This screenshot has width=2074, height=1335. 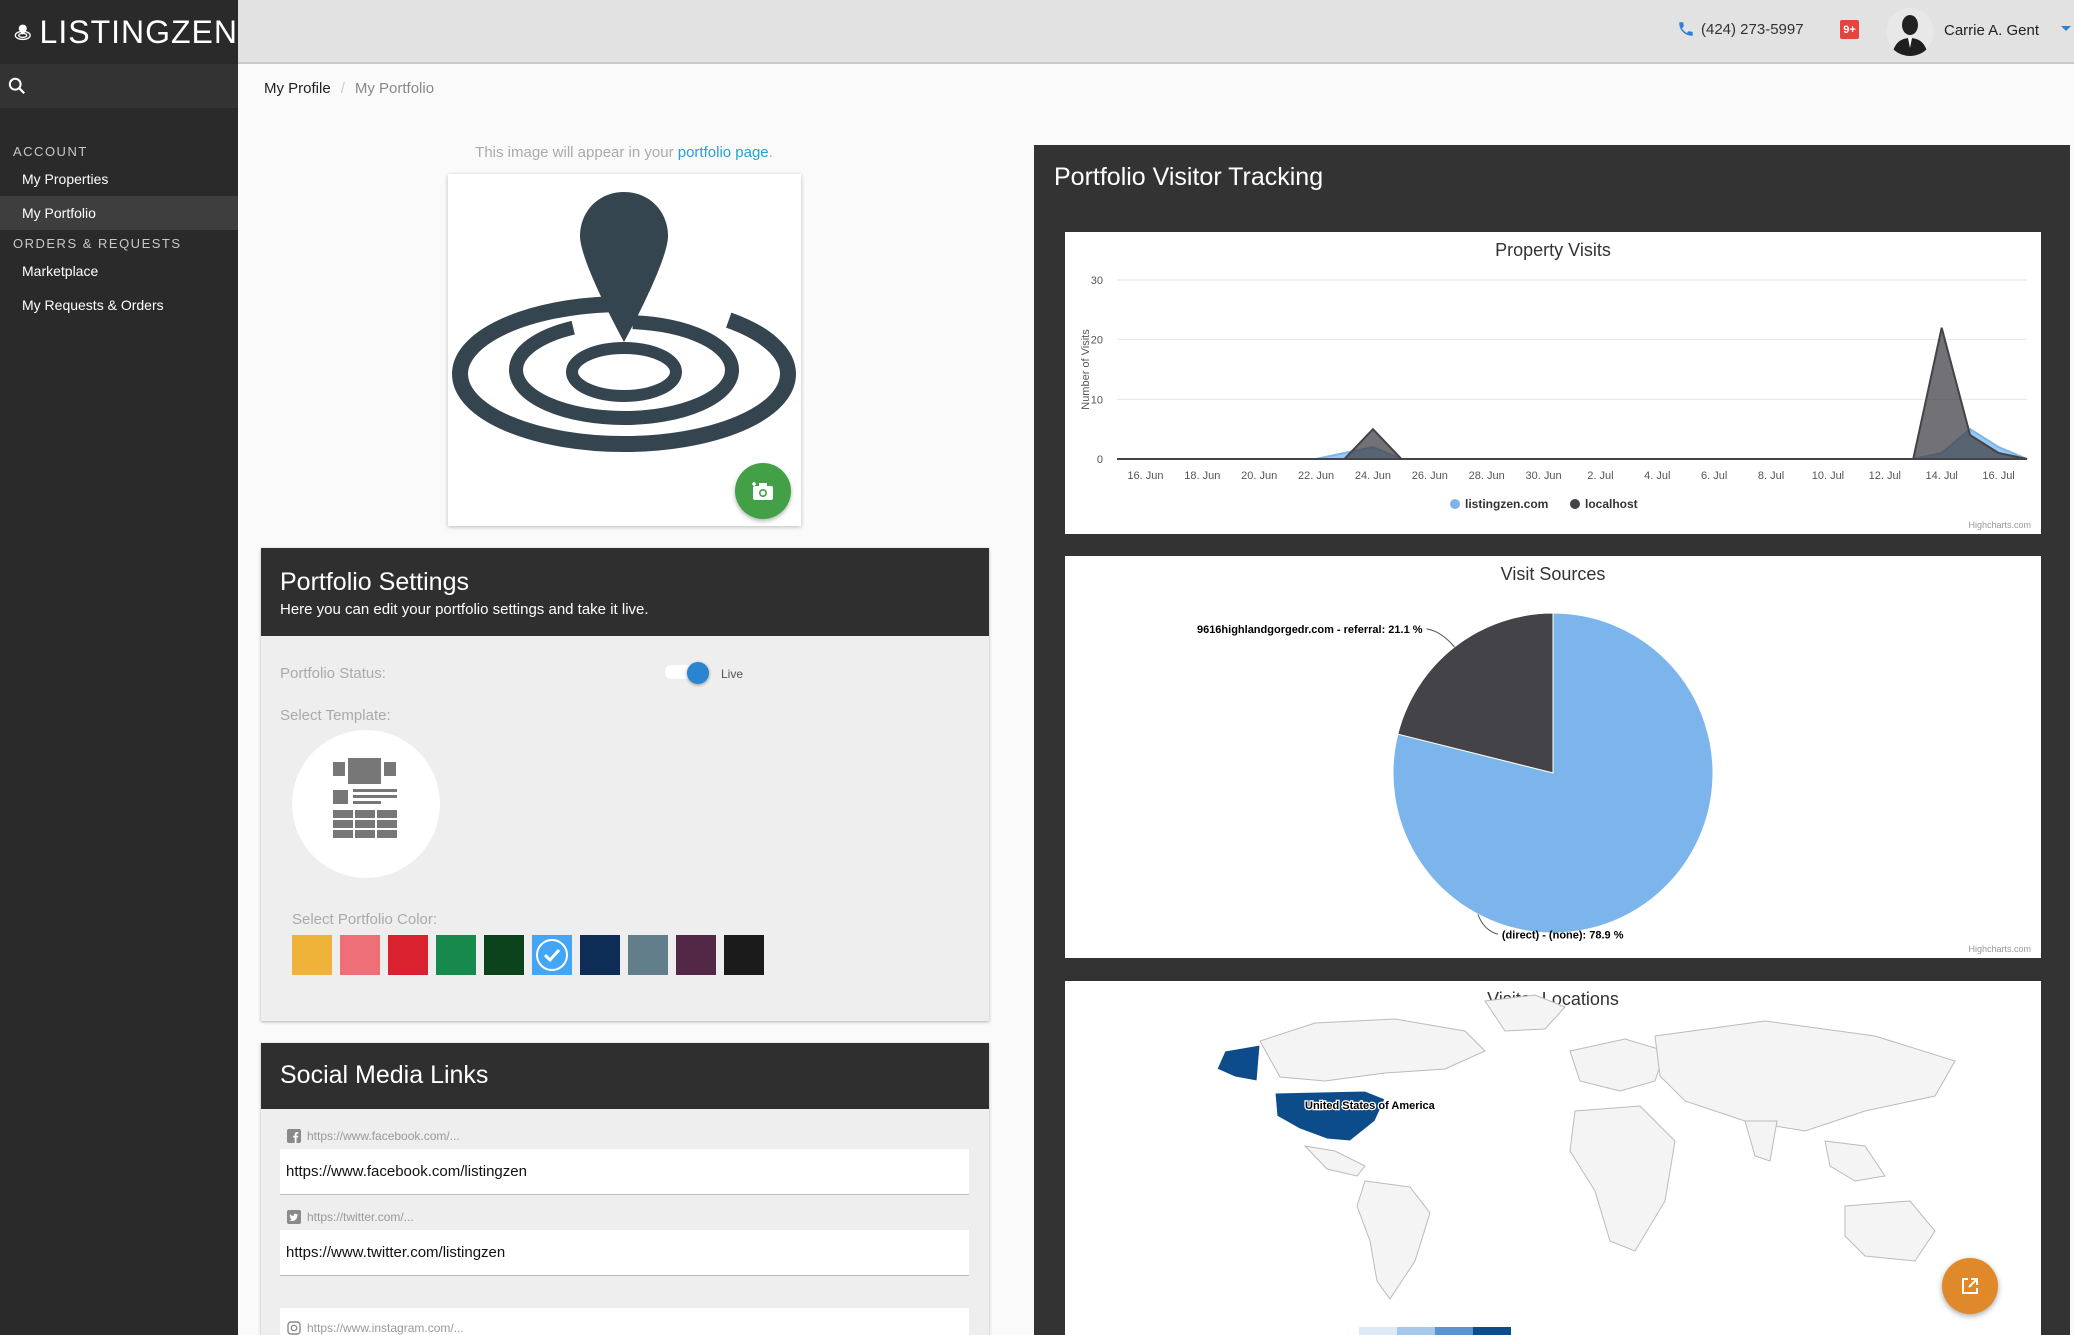 What do you see at coordinates (1097, 400) in the screenshot?
I see `y-tick-label: 10` at bounding box center [1097, 400].